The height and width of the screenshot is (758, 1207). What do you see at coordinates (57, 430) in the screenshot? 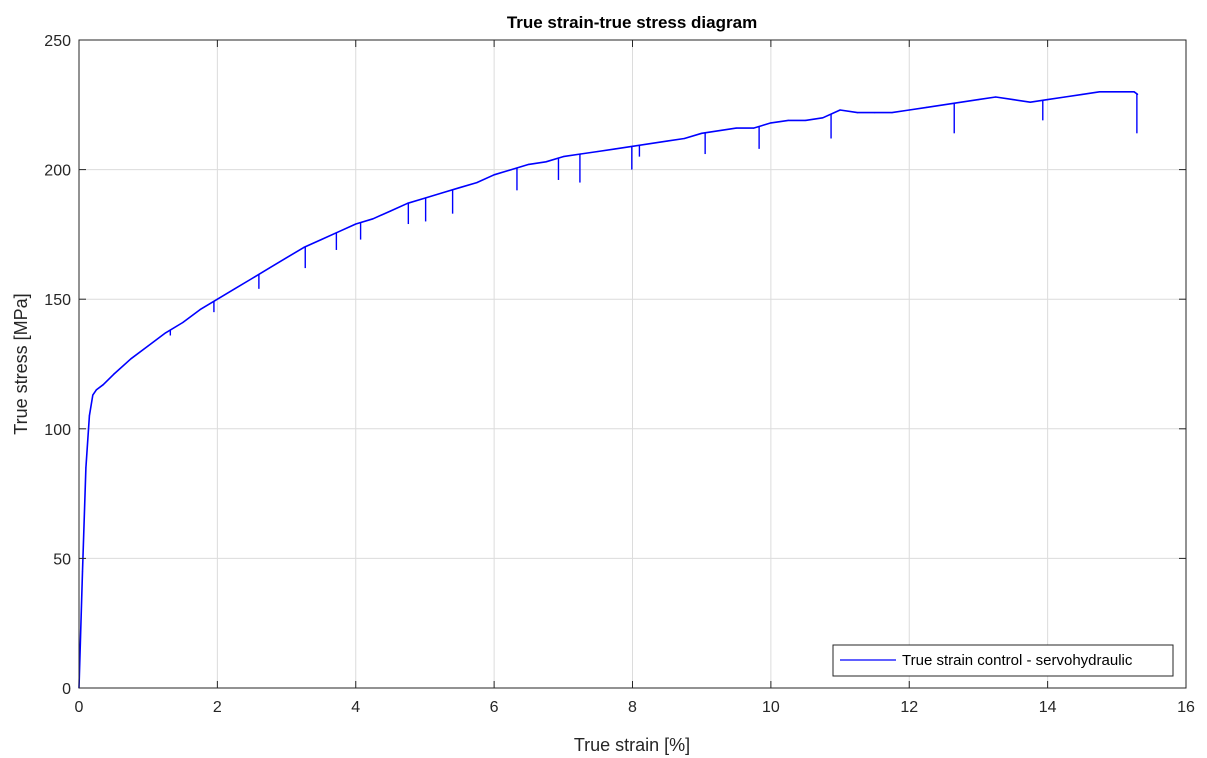
I see `y-tick-label: 100` at bounding box center [57, 430].